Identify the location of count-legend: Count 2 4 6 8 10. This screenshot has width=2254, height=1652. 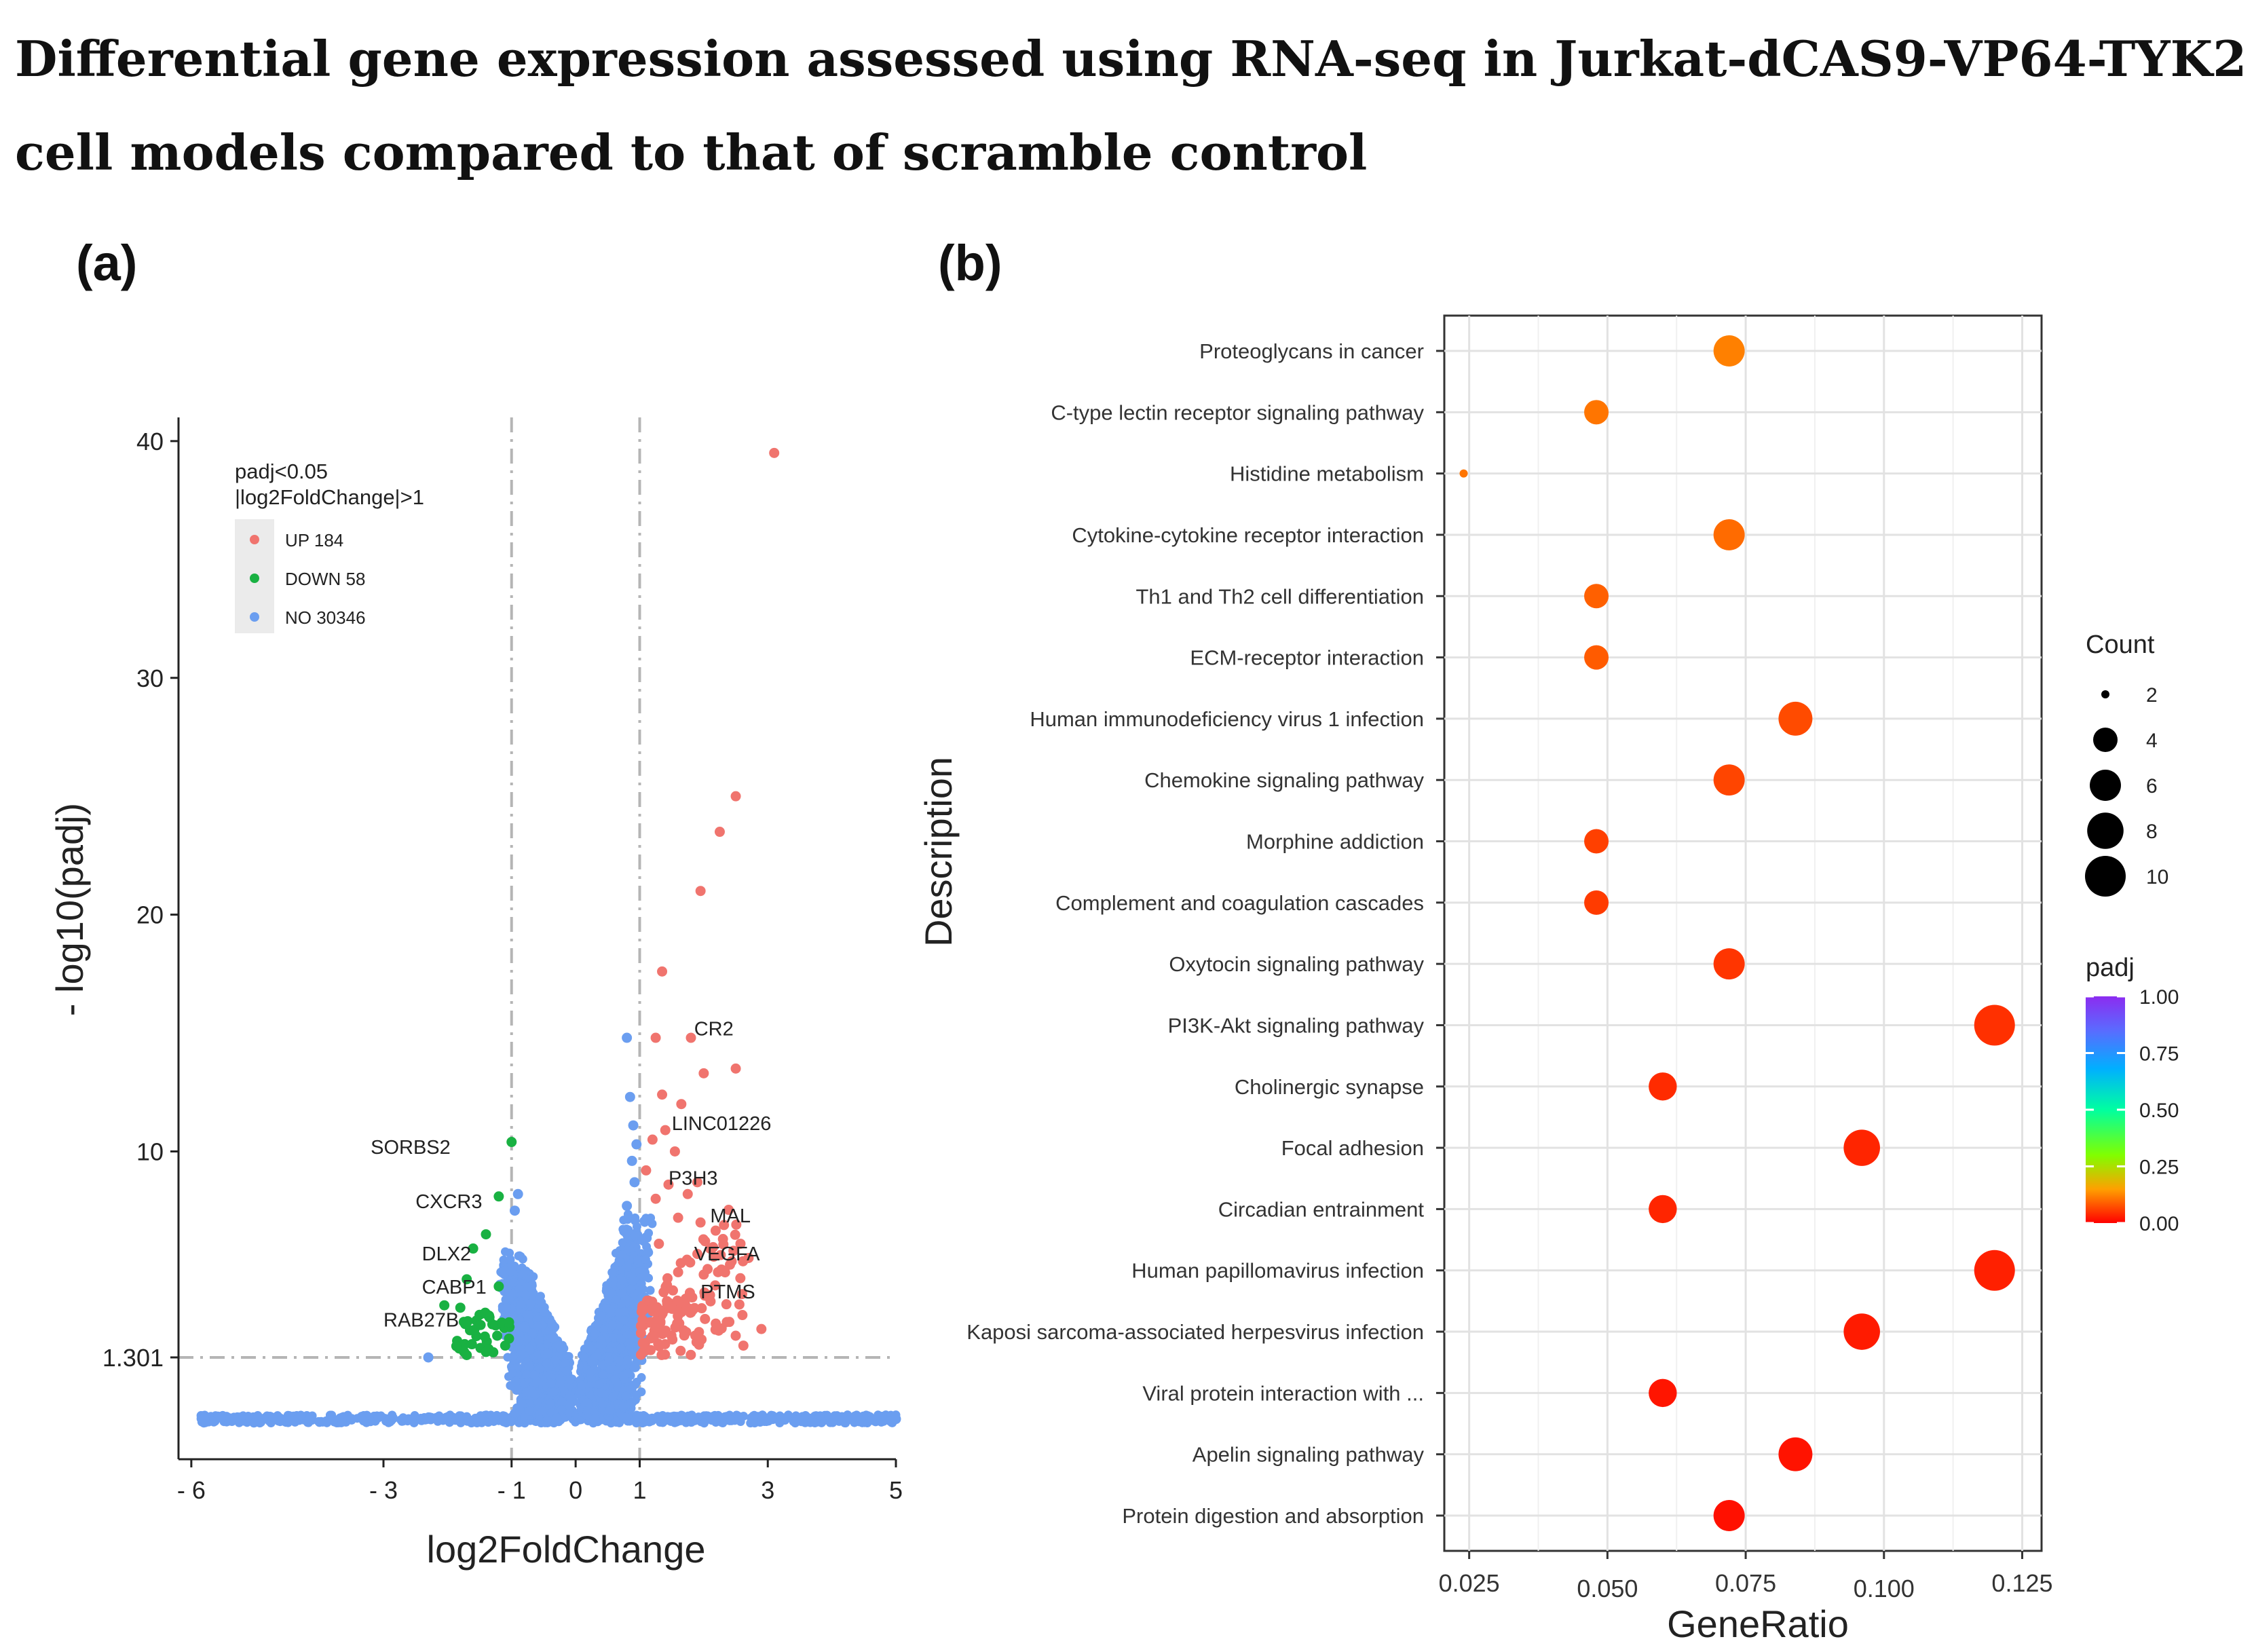
(2127, 764).